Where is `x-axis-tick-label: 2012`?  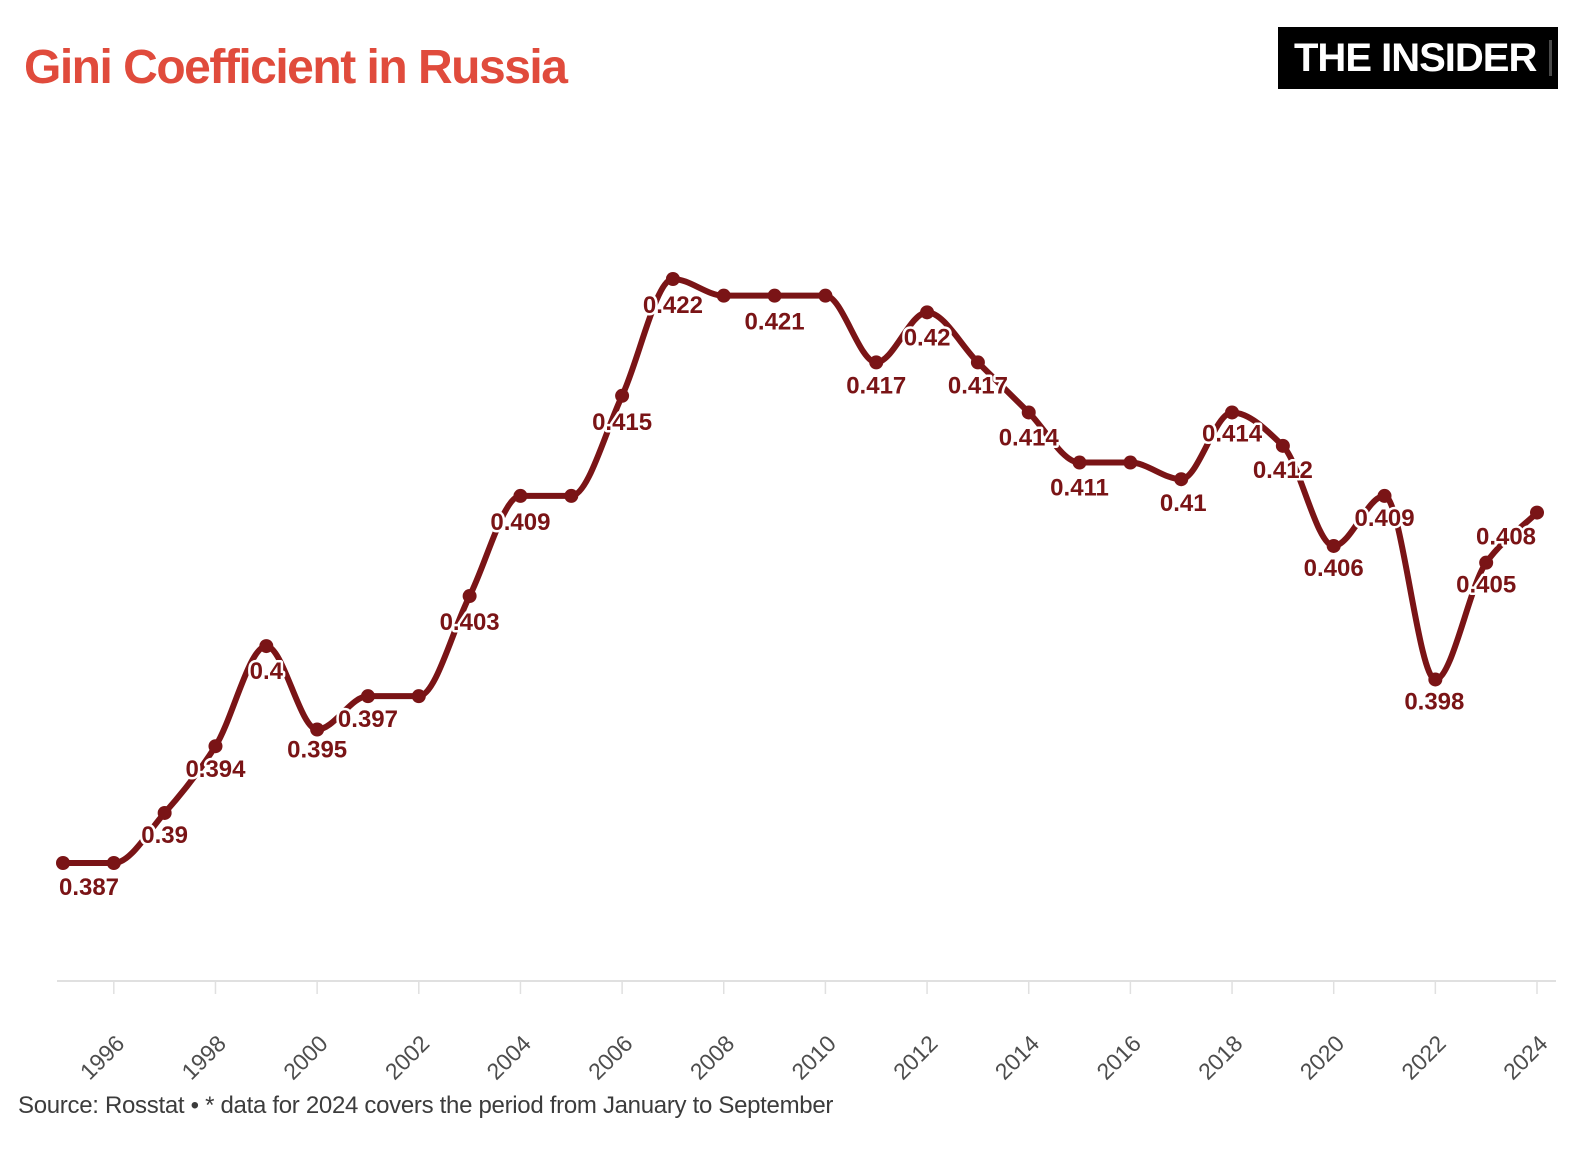
x-axis-tick-label: 2012 is located at coordinates (915, 1057).